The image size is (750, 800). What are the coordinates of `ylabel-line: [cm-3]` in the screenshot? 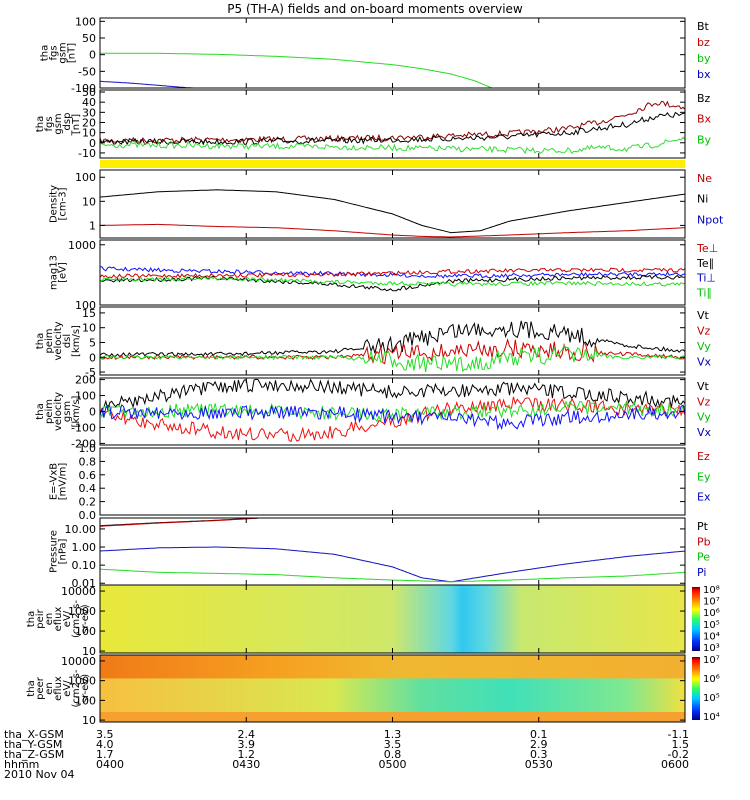 It's located at (63, 203).